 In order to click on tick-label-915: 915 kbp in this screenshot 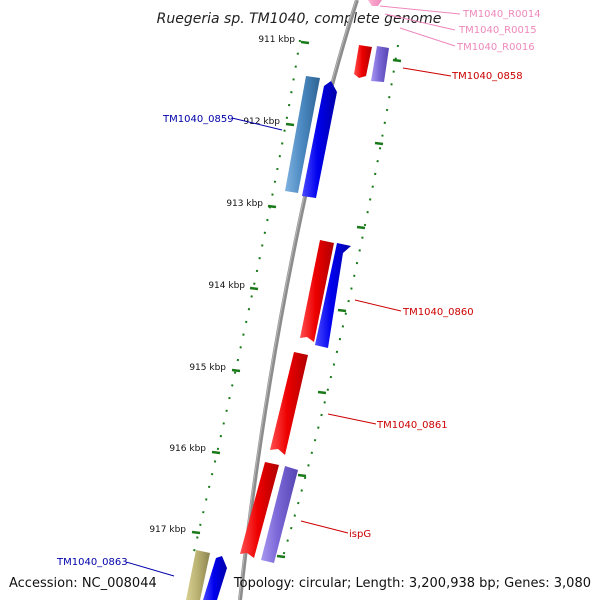, I will do `click(207, 368)`.